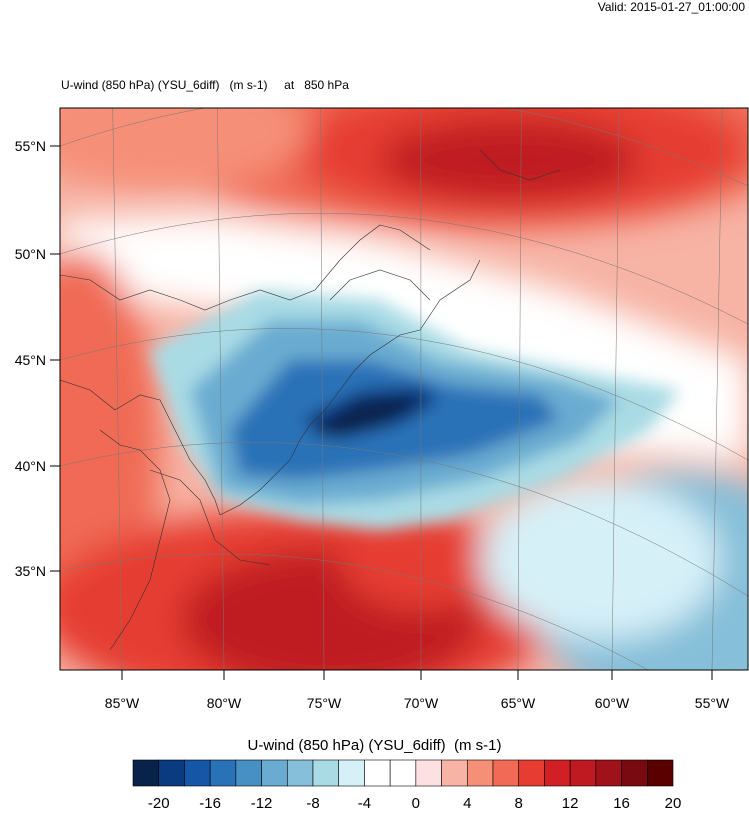 This screenshot has height=816, width=749. Describe the element at coordinates (612, 703) in the screenshot. I see `lon-tick-label: 60°W` at that location.